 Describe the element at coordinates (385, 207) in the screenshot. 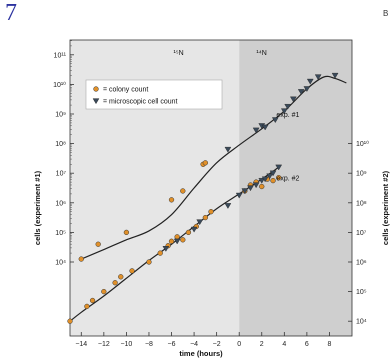

I see `y-axis-label-right: cells (experiment #2)` at that location.